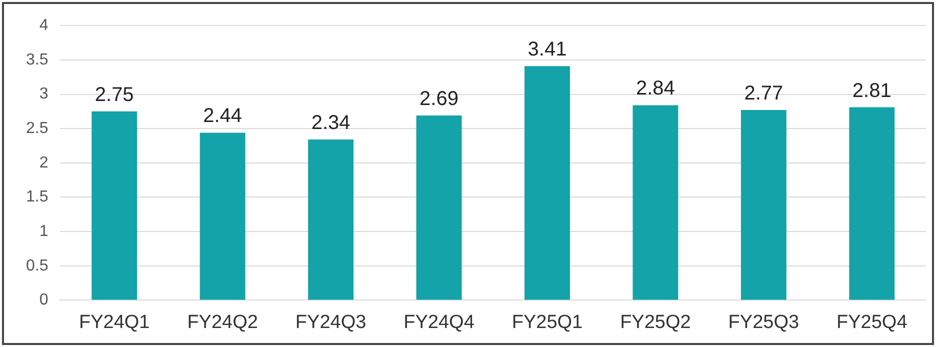  What do you see at coordinates (547, 49) in the screenshot?
I see `data-label: 3.41` at bounding box center [547, 49].